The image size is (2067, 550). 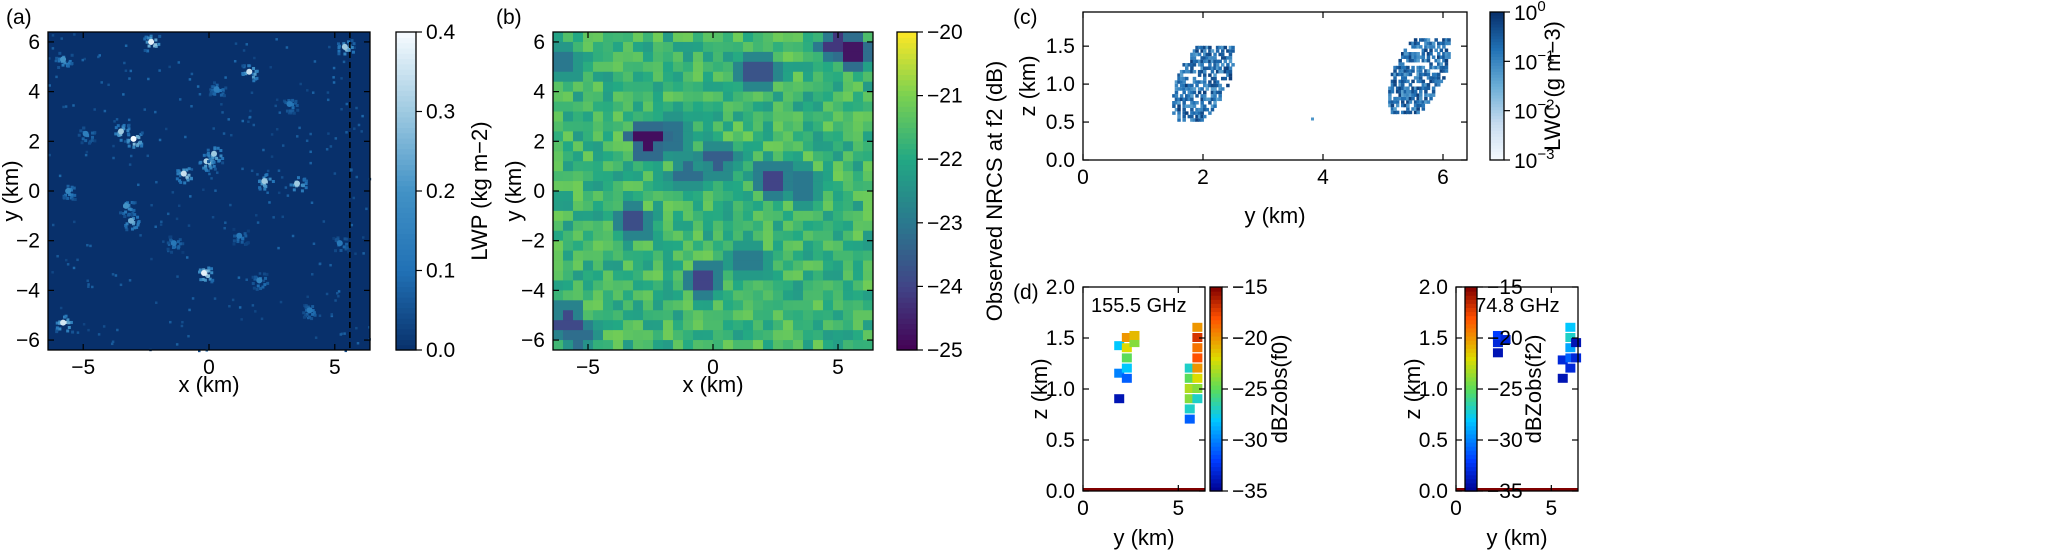 I want to click on panel-b-colorbar-segment, so click(x=907, y=82).